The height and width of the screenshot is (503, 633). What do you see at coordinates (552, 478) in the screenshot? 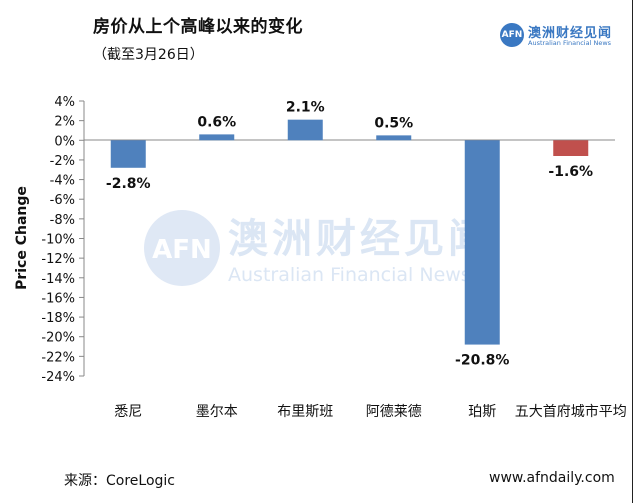
I see `website-url: www.afndaily.com` at bounding box center [552, 478].